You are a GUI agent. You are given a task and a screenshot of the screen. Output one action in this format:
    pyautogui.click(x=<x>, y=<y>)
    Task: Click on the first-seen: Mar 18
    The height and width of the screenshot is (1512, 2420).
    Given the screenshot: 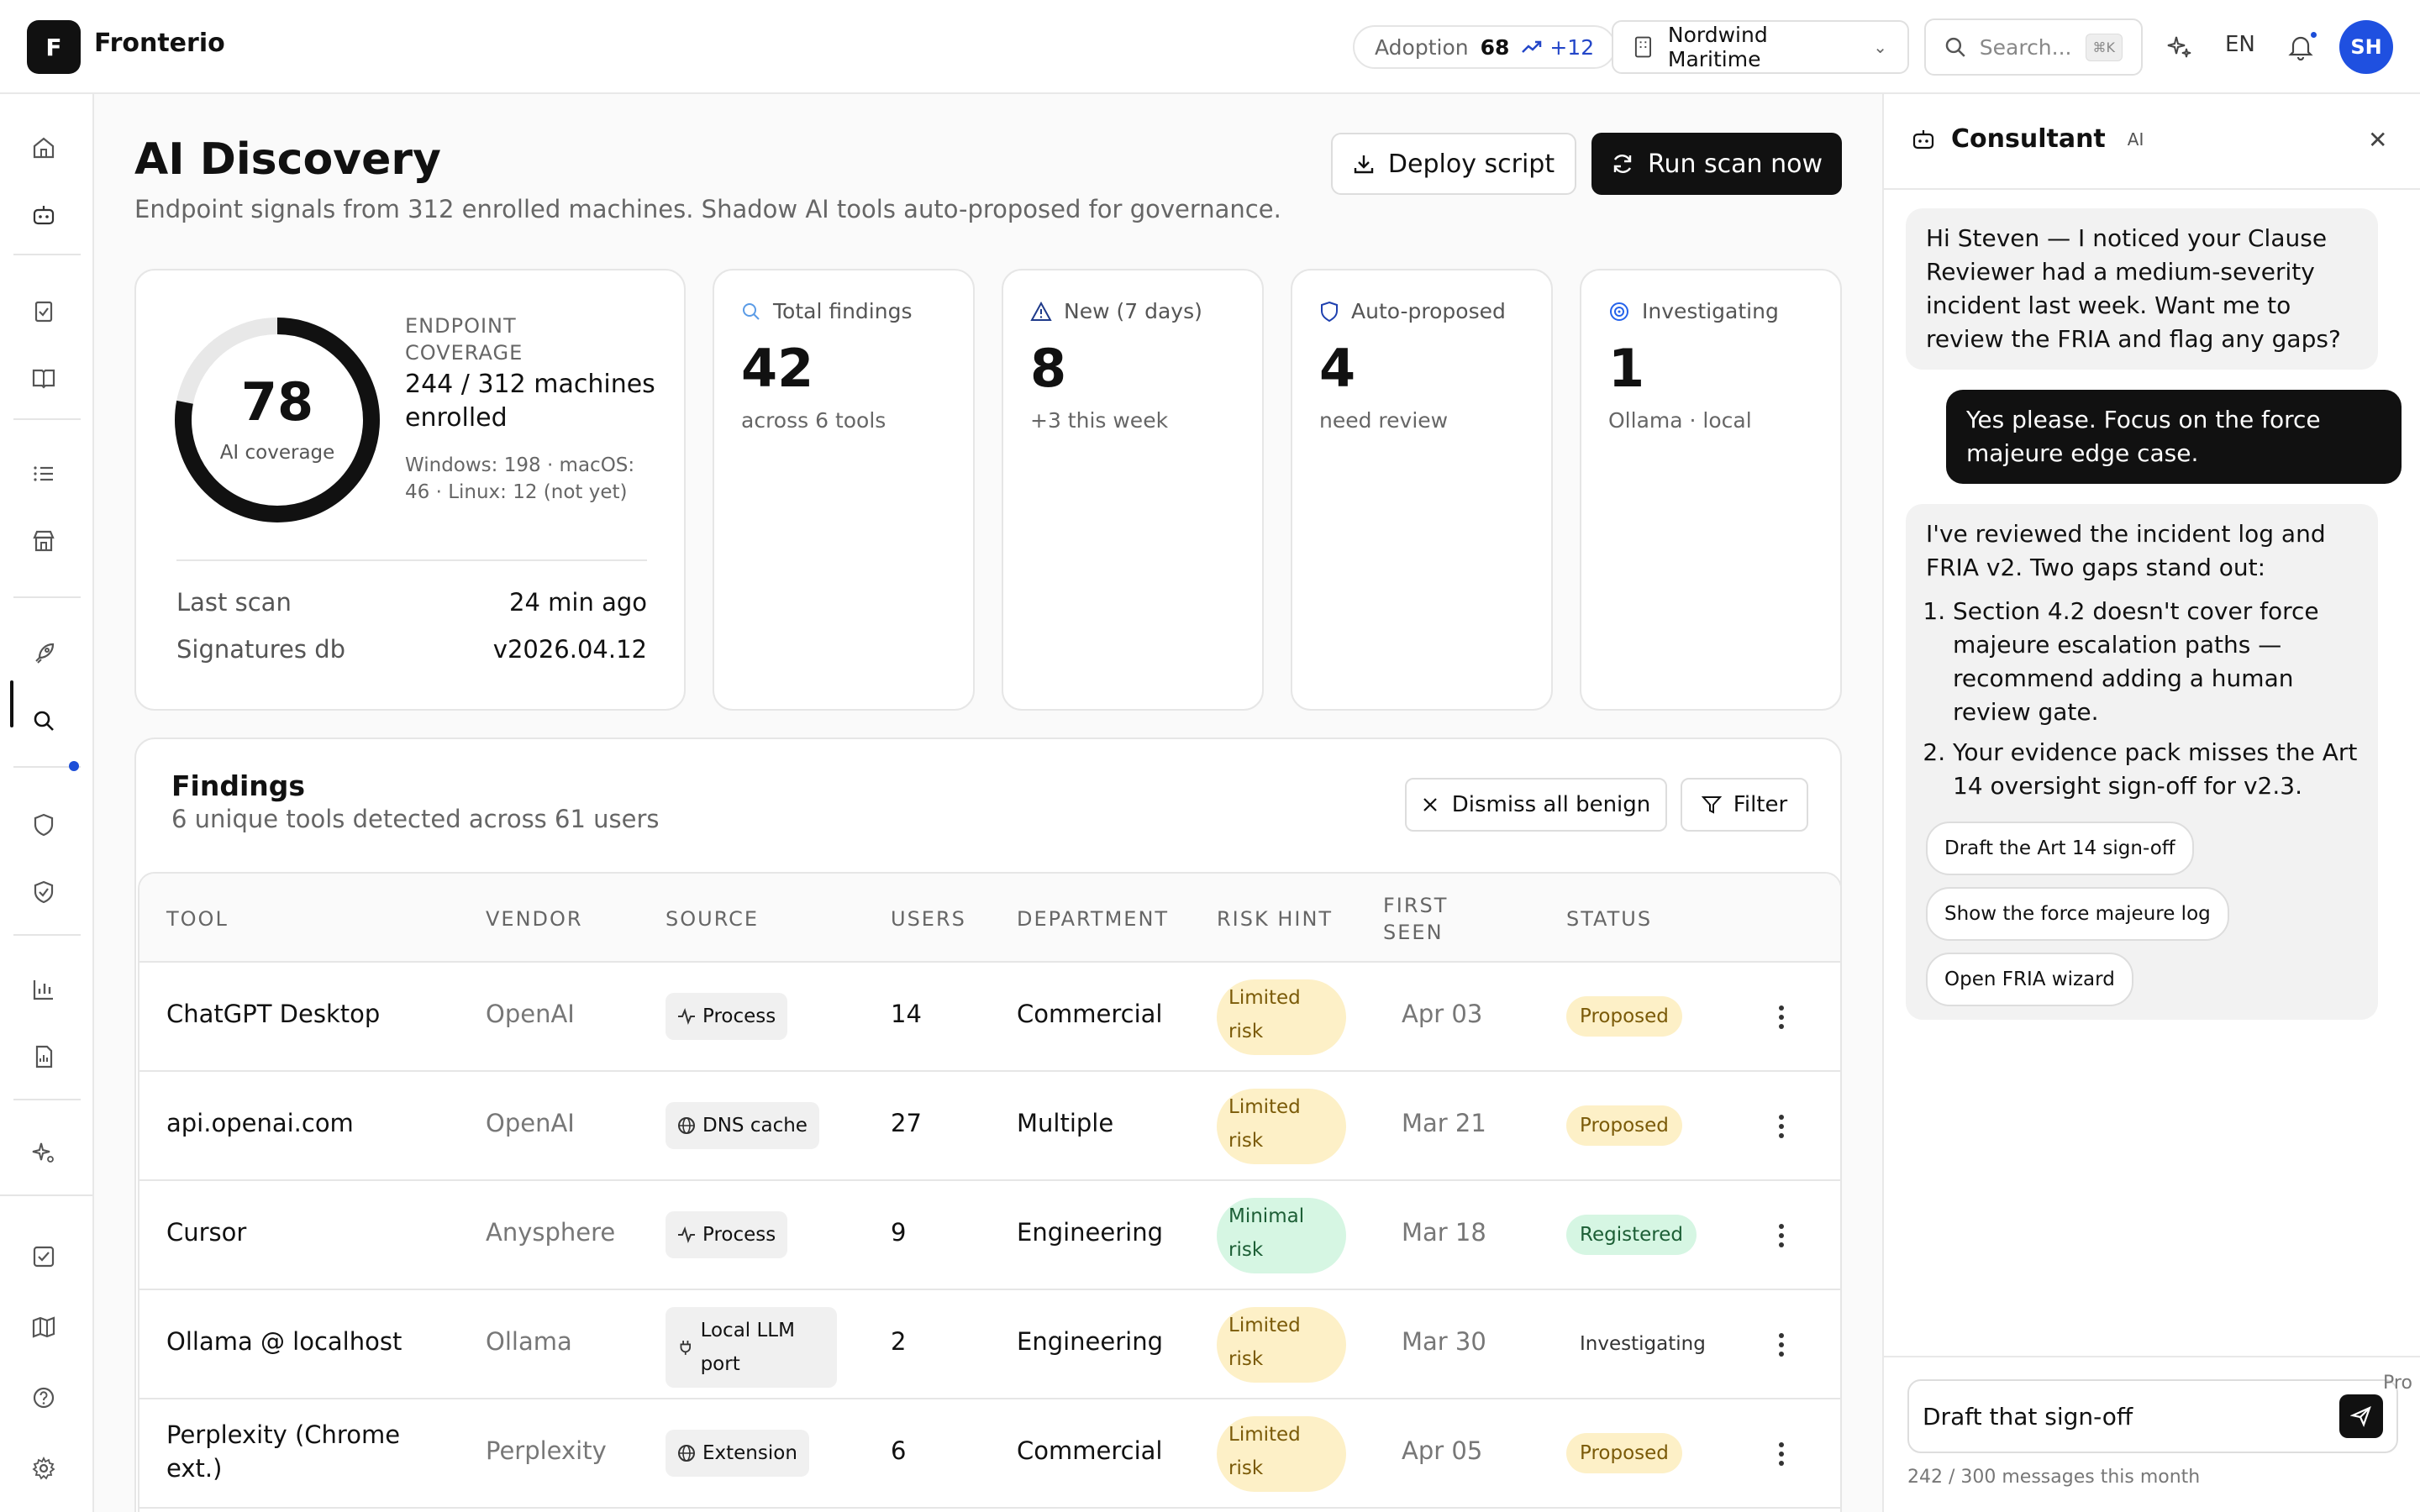 What is the action you would take?
    pyautogui.click(x=1444, y=1232)
    